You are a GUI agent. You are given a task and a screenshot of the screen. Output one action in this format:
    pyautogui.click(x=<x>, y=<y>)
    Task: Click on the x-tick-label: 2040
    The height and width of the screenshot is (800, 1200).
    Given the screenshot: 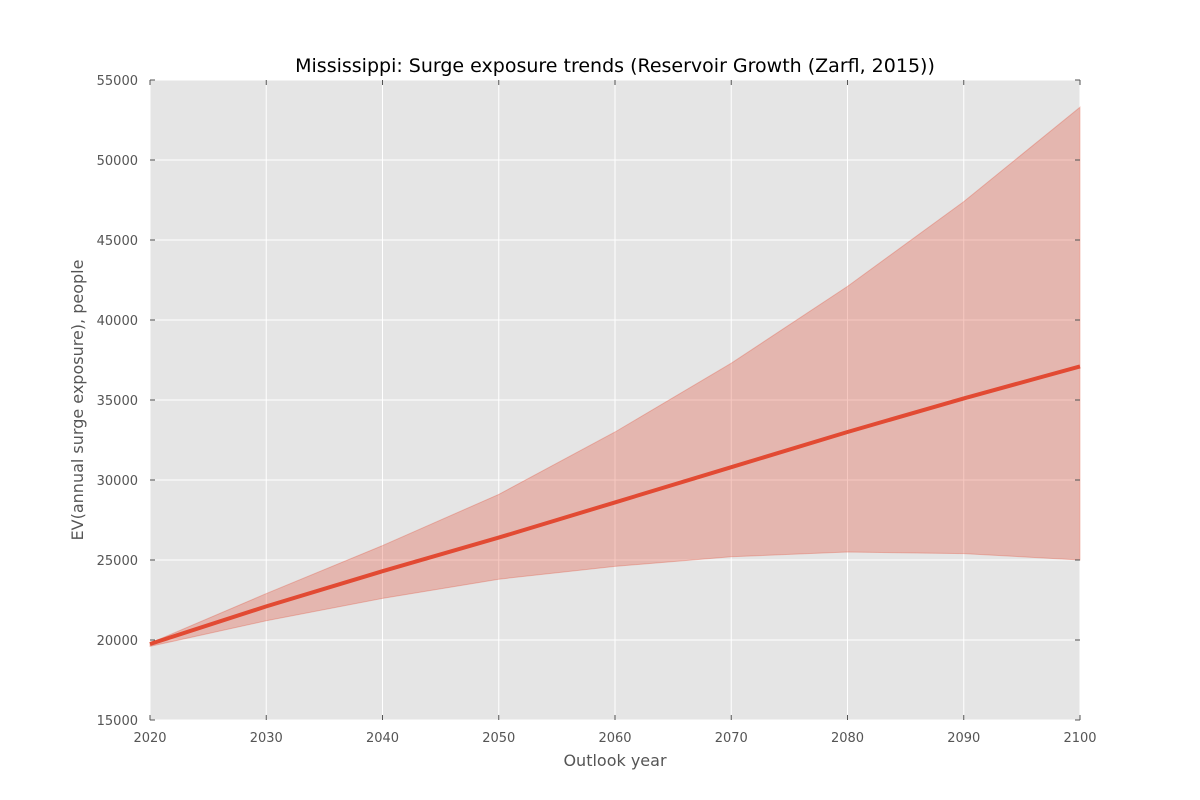 What is the action you would take?
    pyautogui.click(x=382, y=738)
    